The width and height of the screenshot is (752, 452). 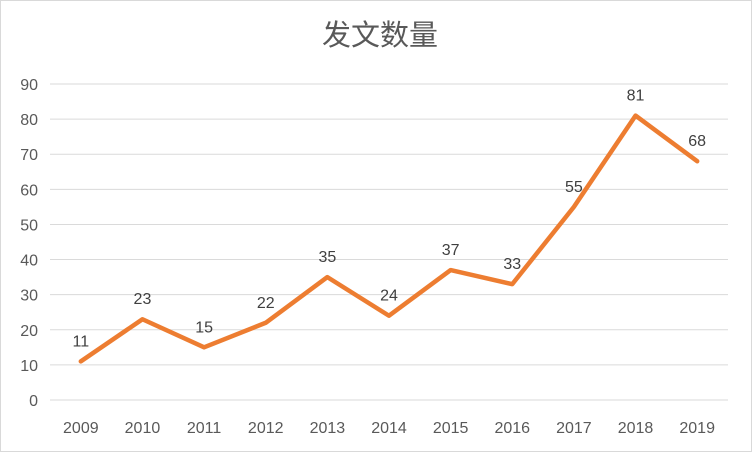 What do you see at coordinates (29, 120) in the screenshot?
I see `y-axis-tick-label: 80` at bounding box center [29, 120].